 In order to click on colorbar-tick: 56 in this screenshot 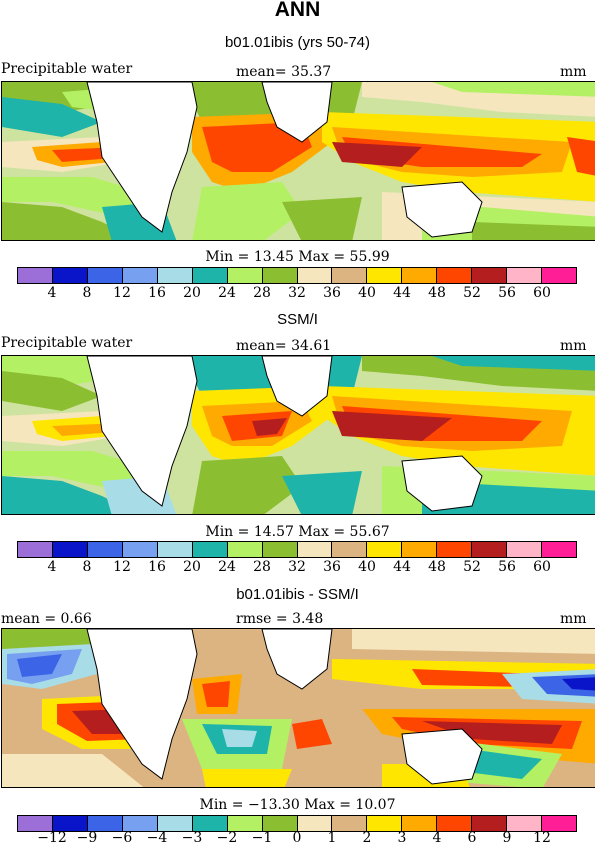, I will do `click(507, 293)`.